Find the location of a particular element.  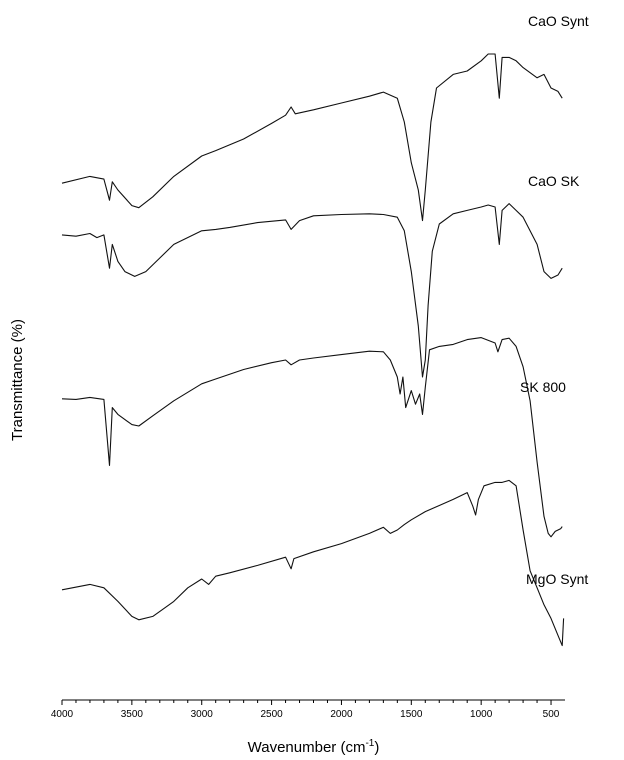

x-tick-label-1000: 1000 is located at coordinates (481, 714).